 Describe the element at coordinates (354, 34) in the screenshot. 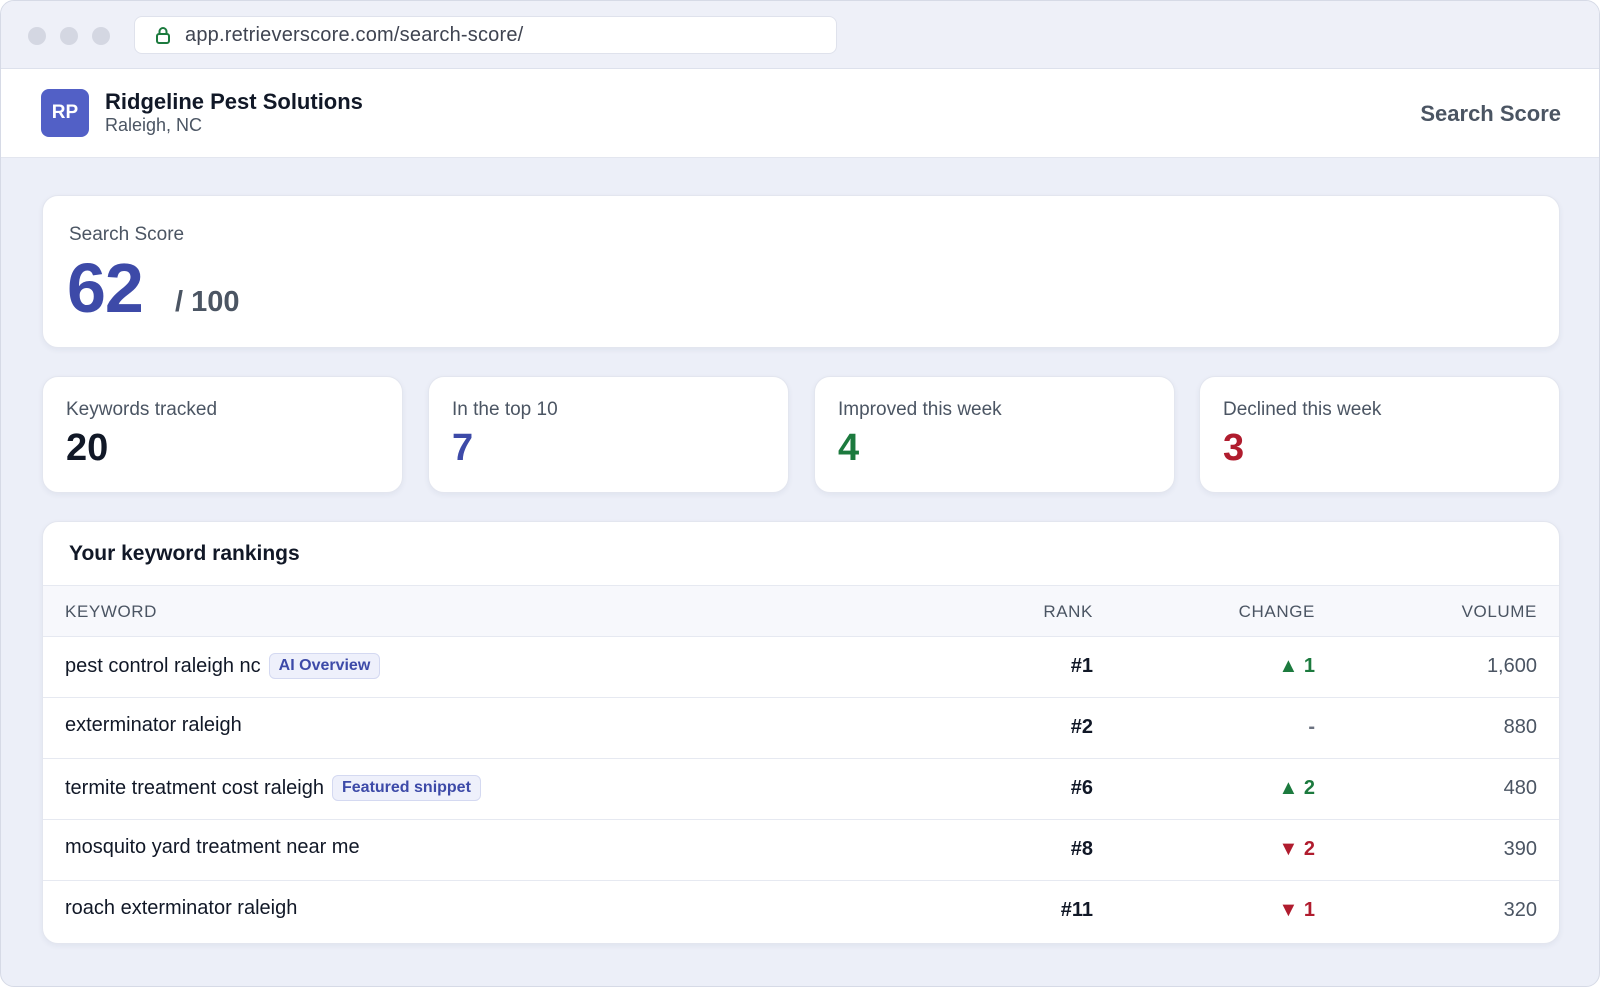

I see `url-text: app.retrieverscore.com/search-score/` at that location.